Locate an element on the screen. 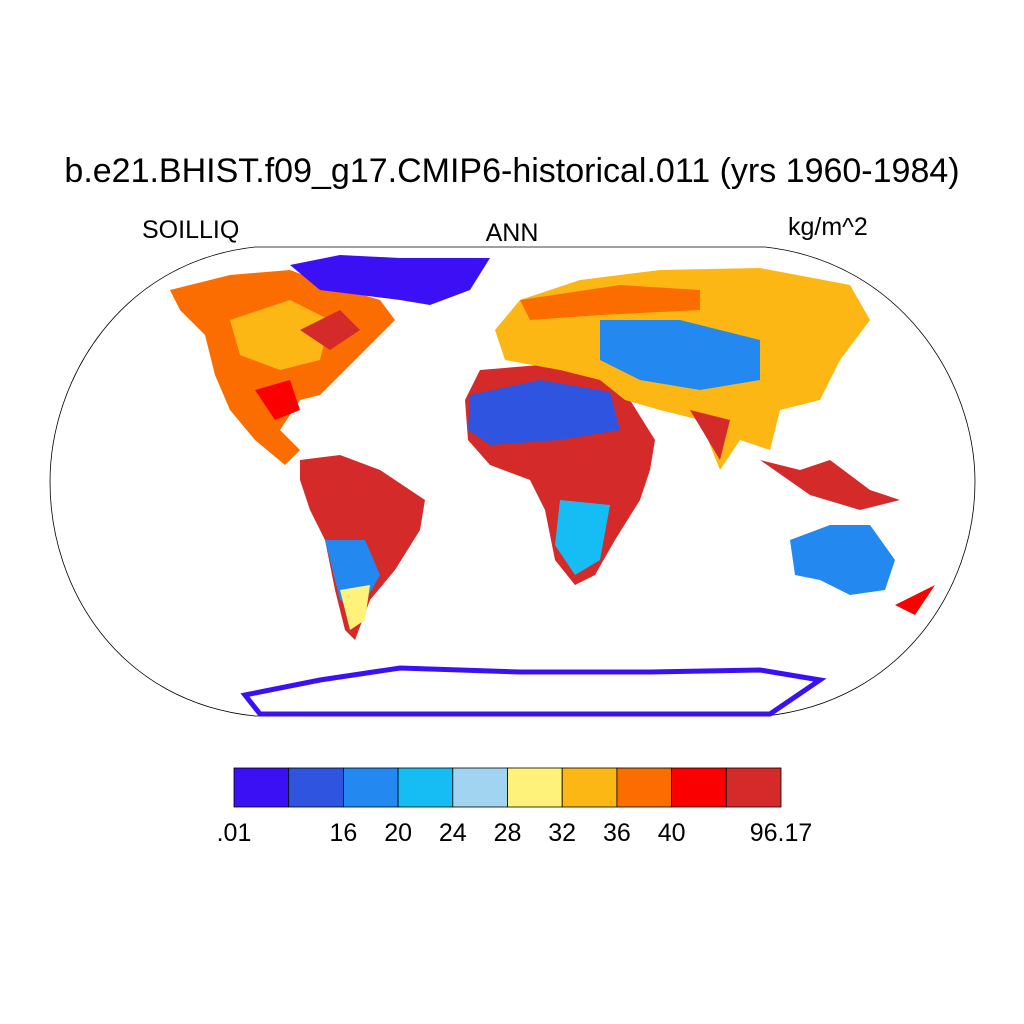 This screenshot has width=1024, height=1024. colorbar-label: 32 is located at coordinates (562, 833).